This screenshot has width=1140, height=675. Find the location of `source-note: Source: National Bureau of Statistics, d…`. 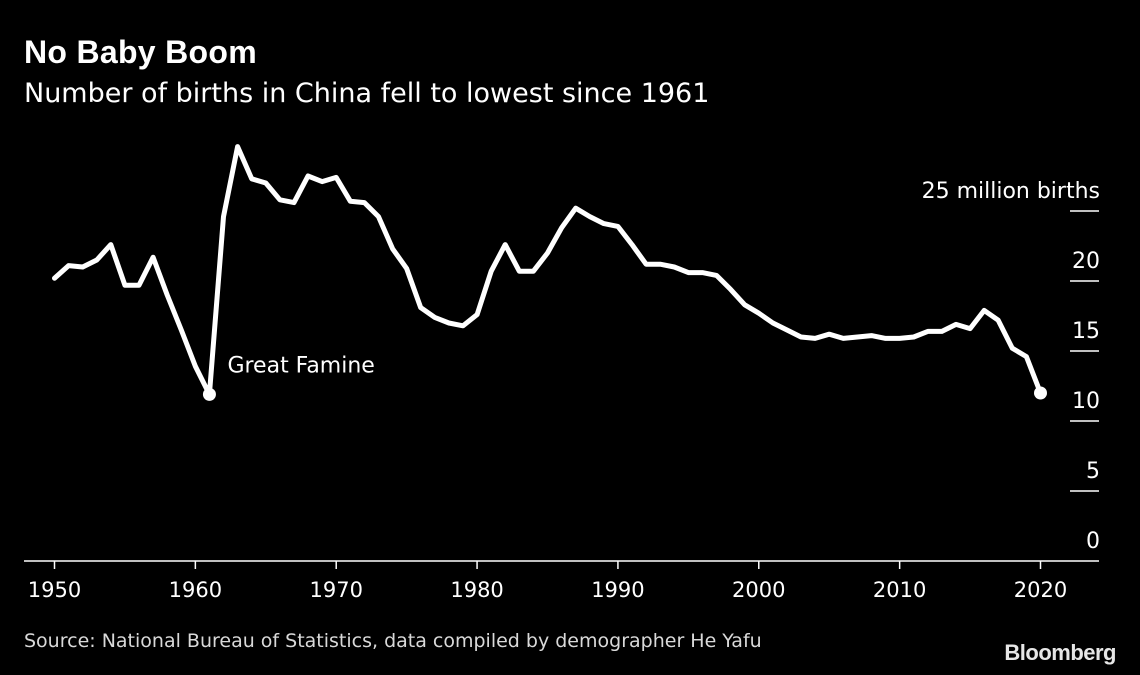

source-note: Source: National Bureau of Statistics, d… is located at coordinates (393, 641).